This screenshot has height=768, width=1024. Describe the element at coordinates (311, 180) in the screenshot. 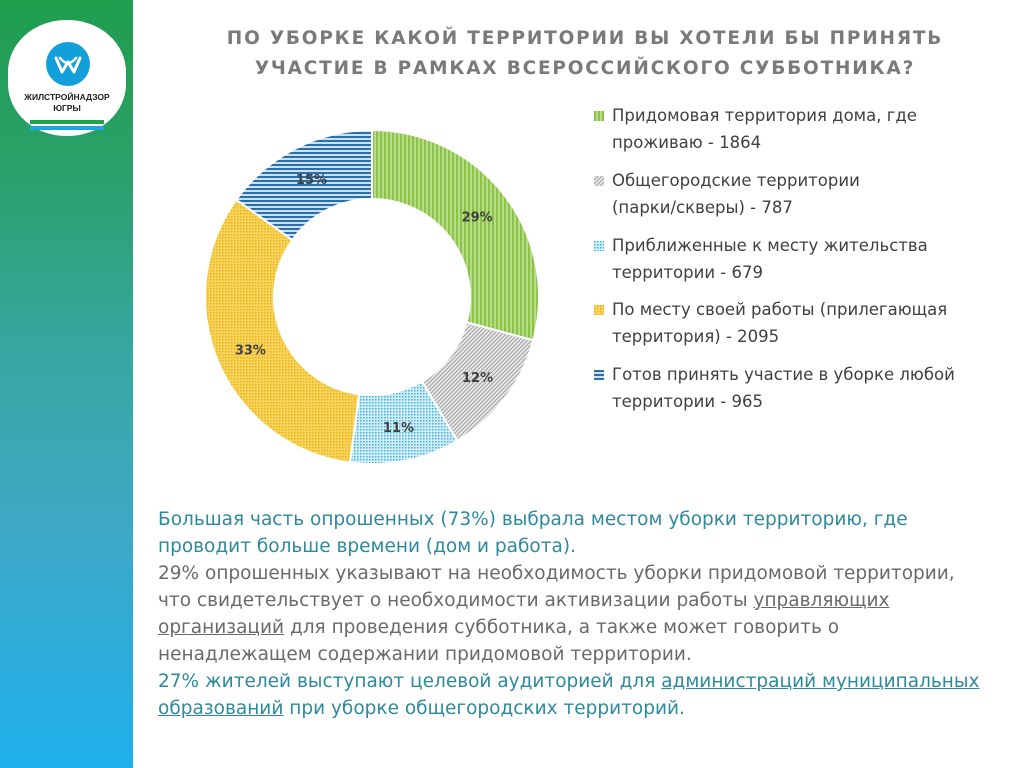

I see `slice-label-4: 15%` at that location.